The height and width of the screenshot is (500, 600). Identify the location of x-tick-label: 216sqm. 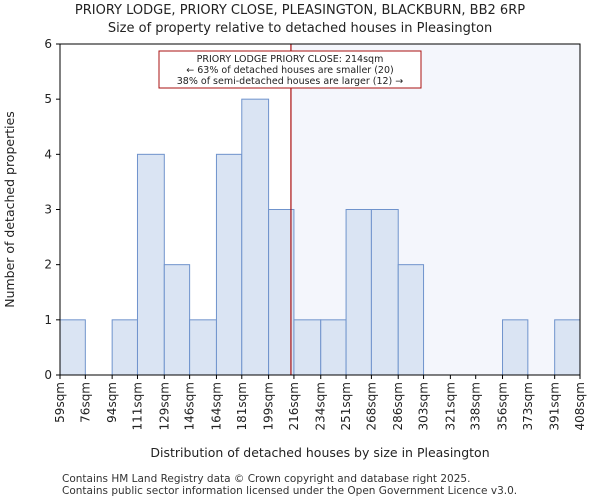
(294, 406).